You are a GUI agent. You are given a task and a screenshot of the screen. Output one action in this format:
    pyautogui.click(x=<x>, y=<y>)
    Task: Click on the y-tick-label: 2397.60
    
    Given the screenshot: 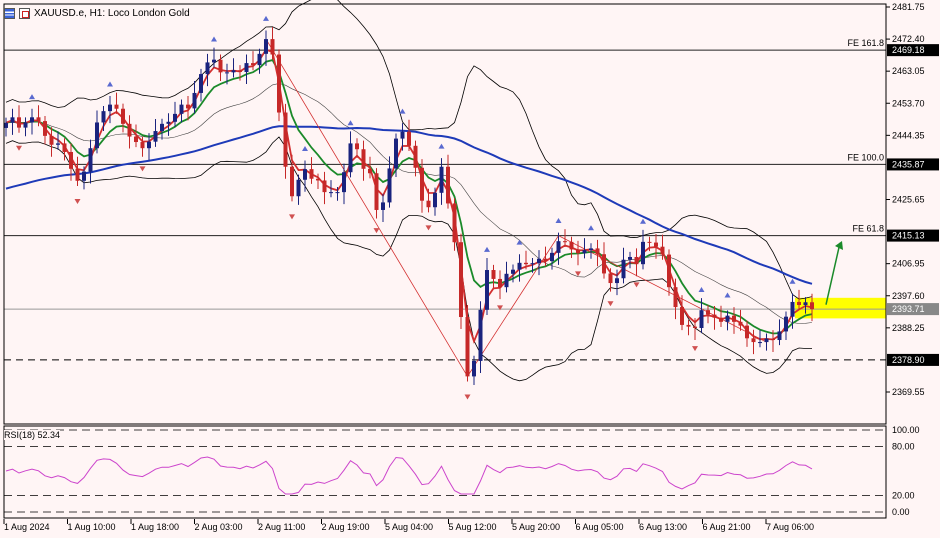 What is the action you would take?
    pyautogui.click(x=908, y=296)
    